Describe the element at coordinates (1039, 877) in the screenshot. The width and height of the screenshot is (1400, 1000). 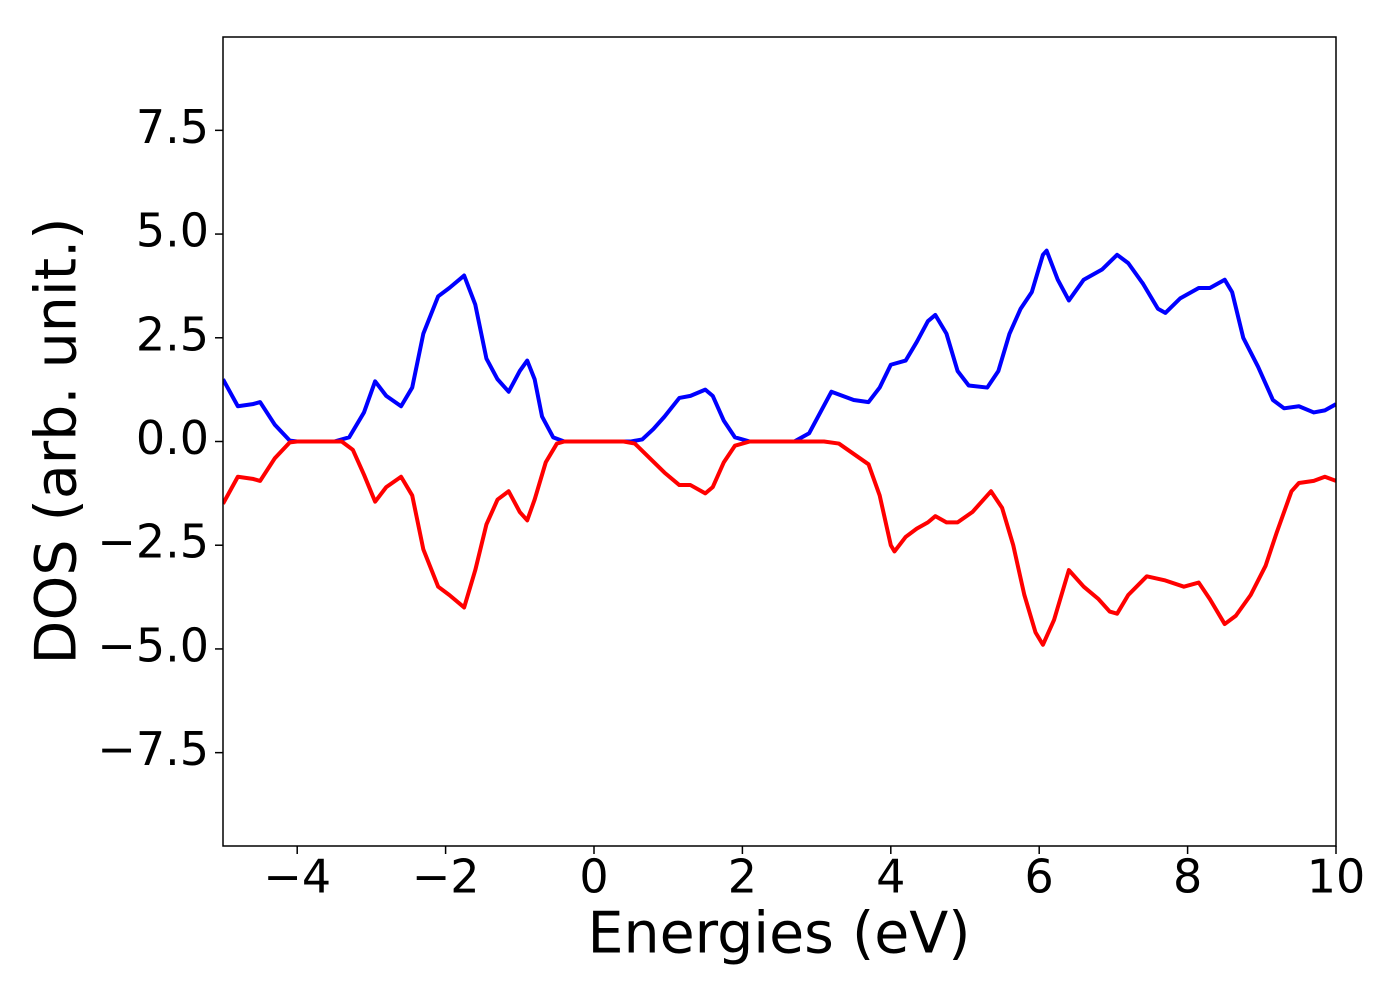
I see `x-tick-label: 6` at that location.